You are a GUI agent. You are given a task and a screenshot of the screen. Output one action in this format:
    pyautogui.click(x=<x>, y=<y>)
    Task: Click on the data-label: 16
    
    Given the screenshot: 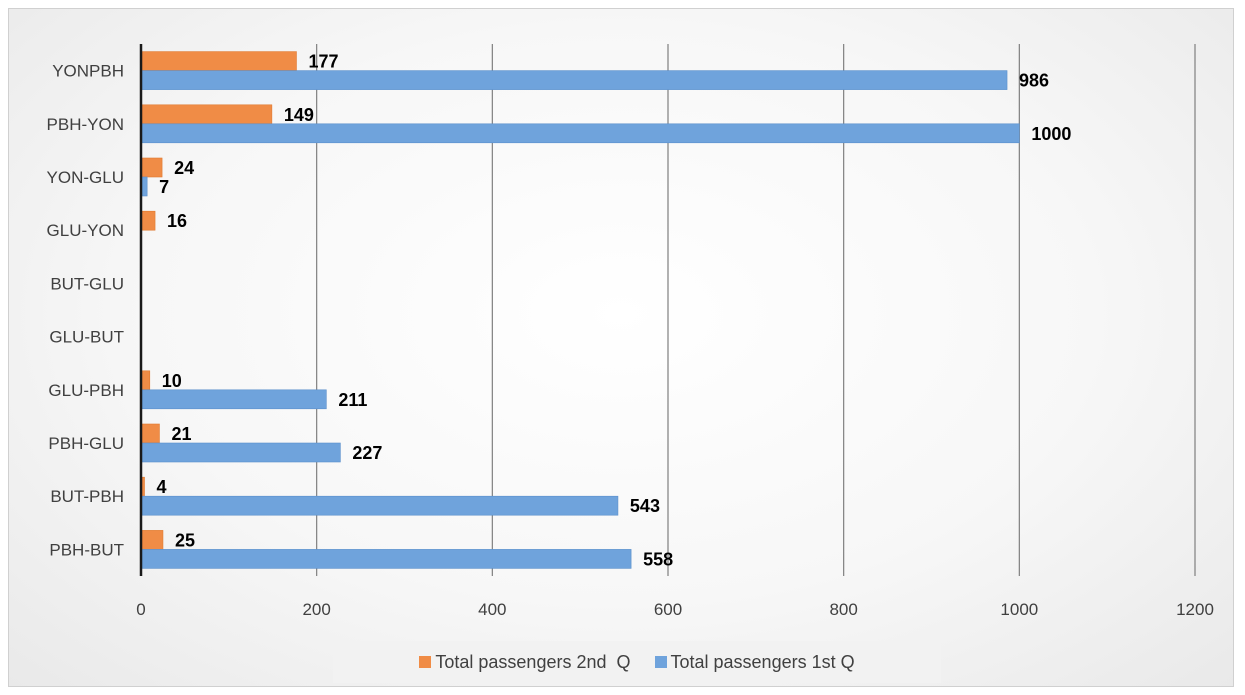 What is the action you would take?
    pyautogui.click(x=177, y=221)
    